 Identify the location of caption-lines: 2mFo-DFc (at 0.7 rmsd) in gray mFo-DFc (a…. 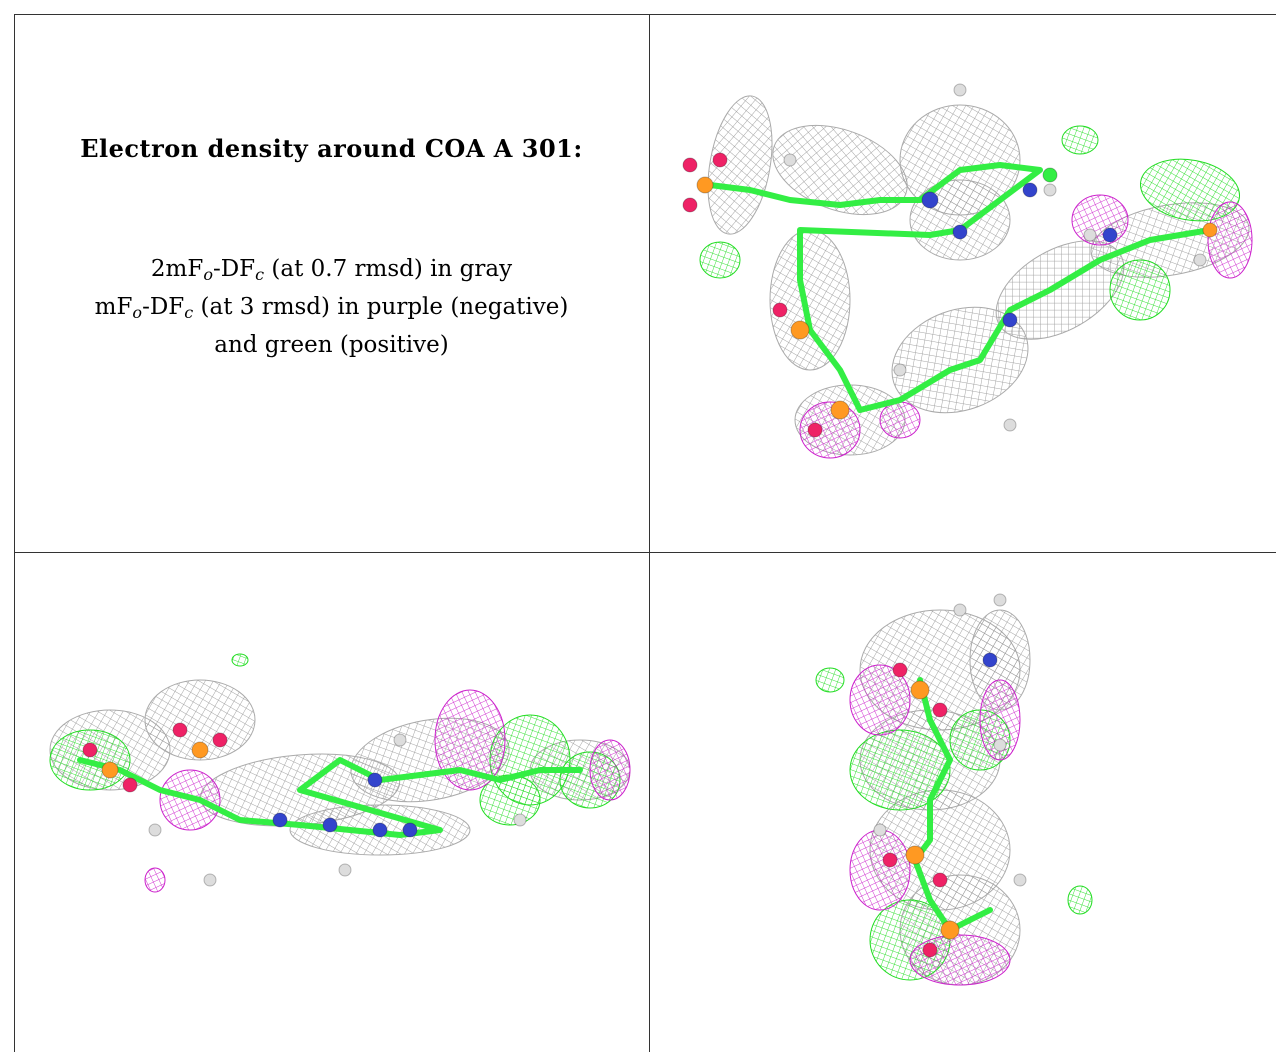
(331, 307).